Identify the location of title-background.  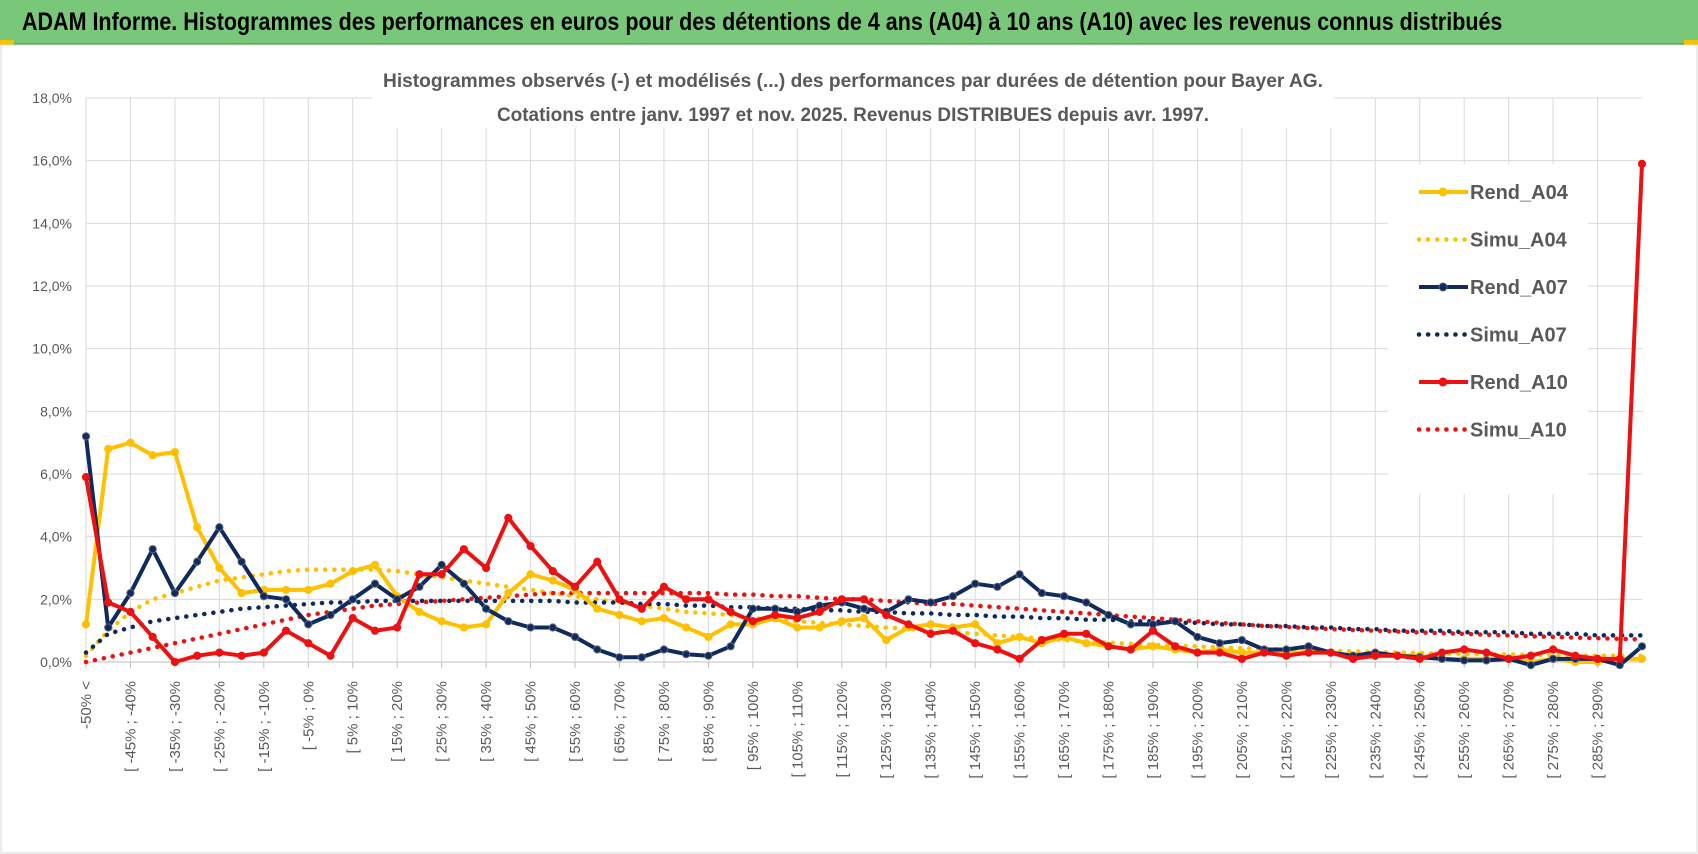
(853, 94).